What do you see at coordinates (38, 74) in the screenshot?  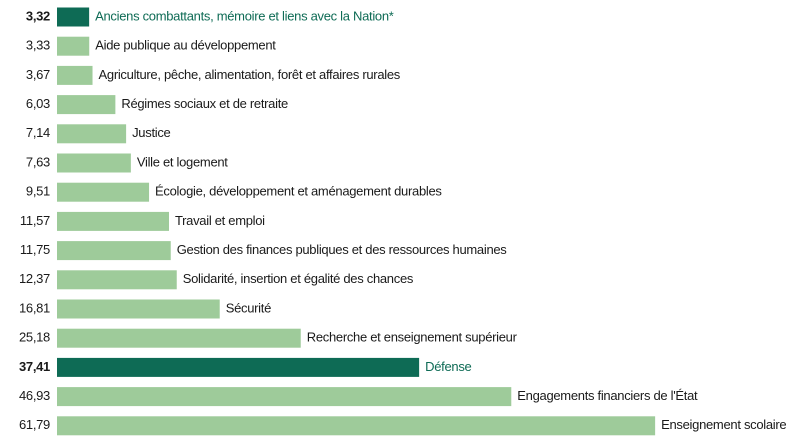 I see `value-label: 3,67` at bounding box center [38, 74].